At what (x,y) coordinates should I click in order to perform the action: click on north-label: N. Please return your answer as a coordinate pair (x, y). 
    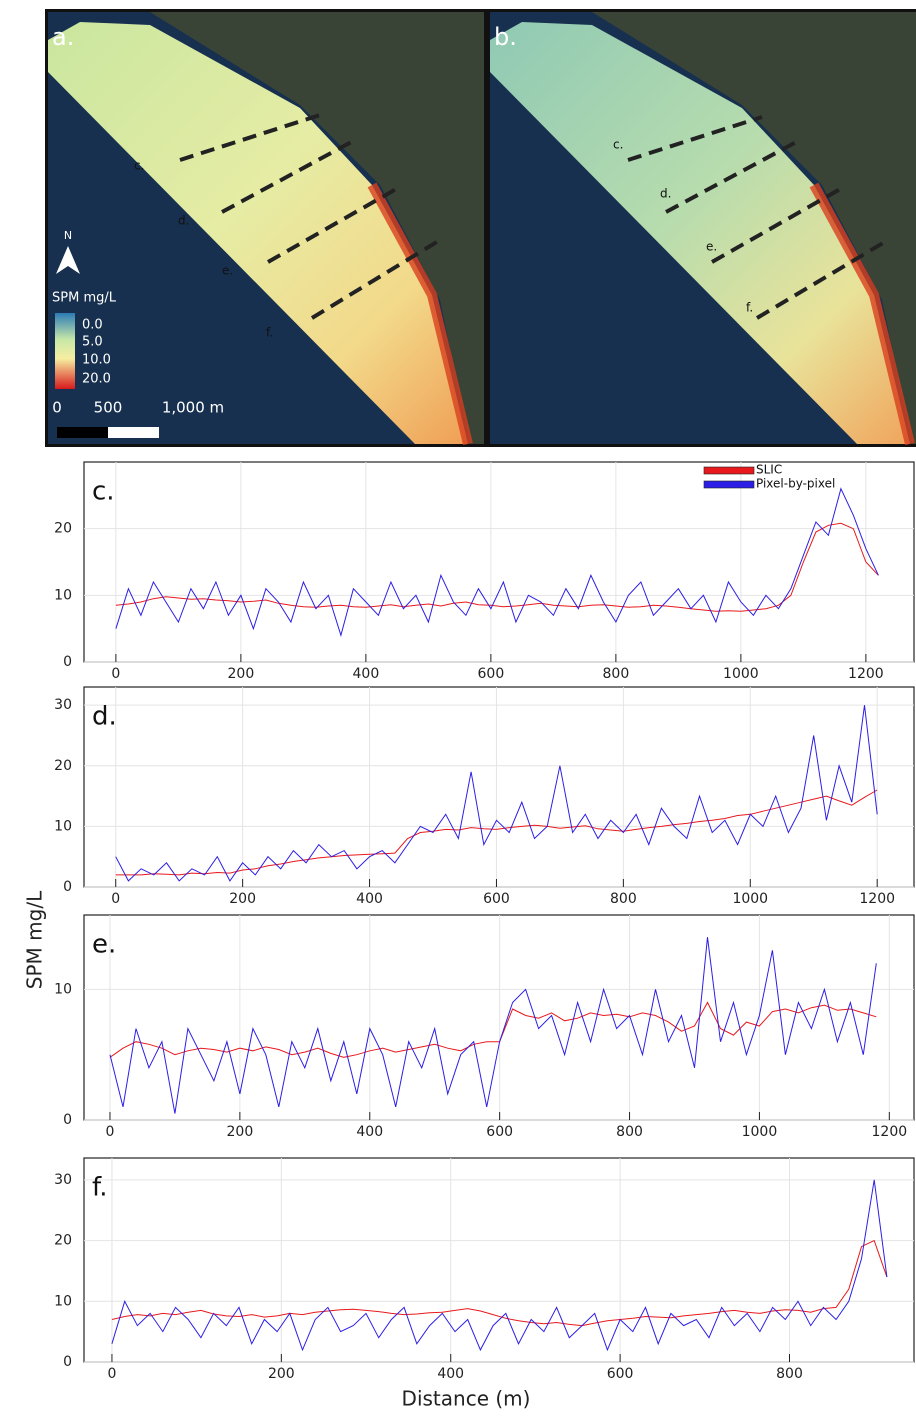
    Looking at the image, I should click on (68, 235).